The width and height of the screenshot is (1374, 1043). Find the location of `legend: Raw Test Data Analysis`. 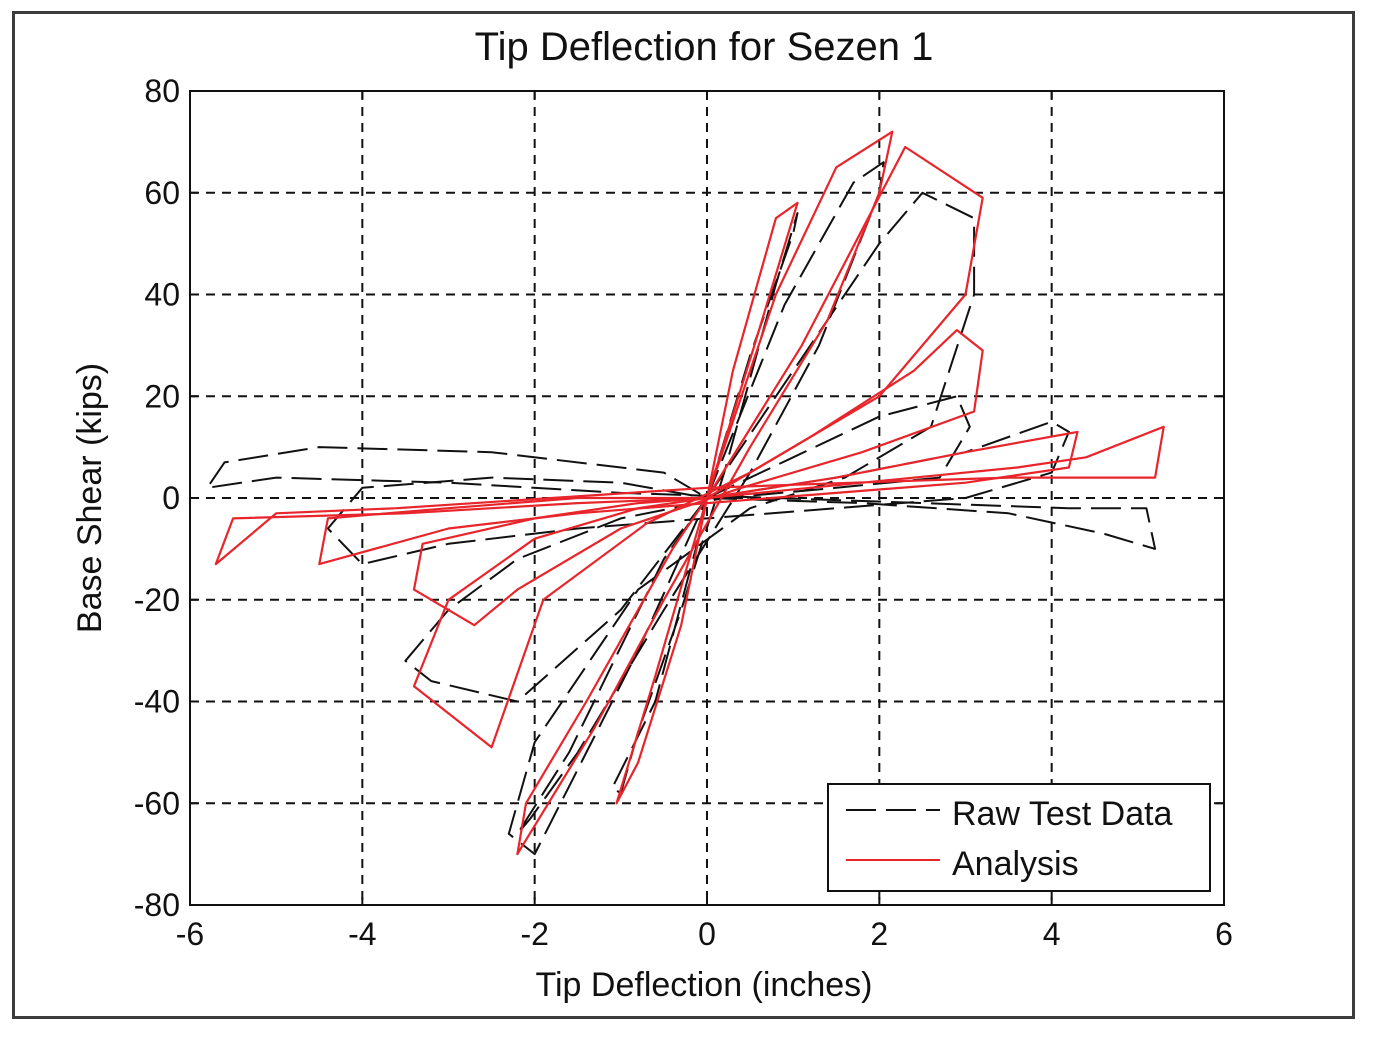

legend: Raw Test Data Analysis is located at coordinates (1019, 837).